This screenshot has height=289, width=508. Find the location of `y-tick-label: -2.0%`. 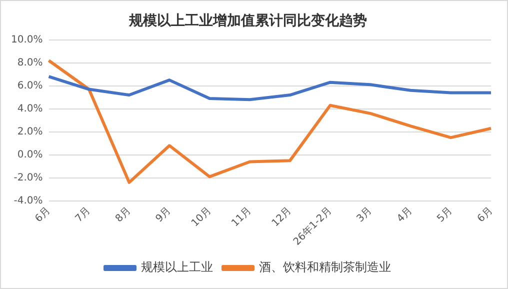

y-tick-label: -2.0% is located at coordinates (28, 178).